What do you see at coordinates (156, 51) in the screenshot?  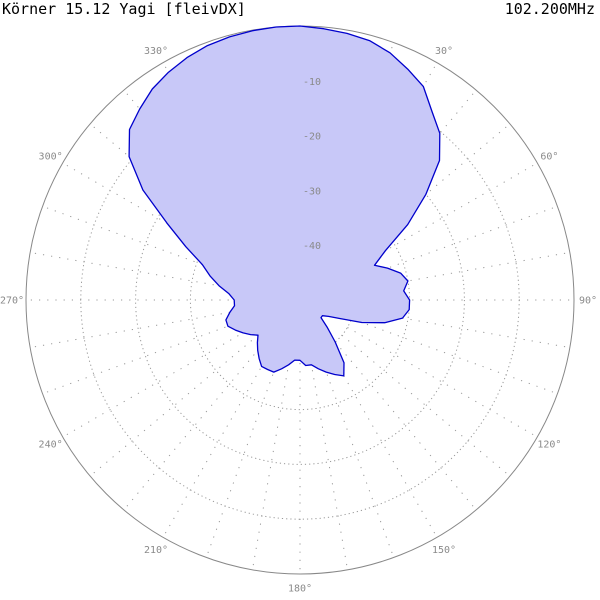 I see `angle-label-330: 330°` at bounding box center [156, 51].